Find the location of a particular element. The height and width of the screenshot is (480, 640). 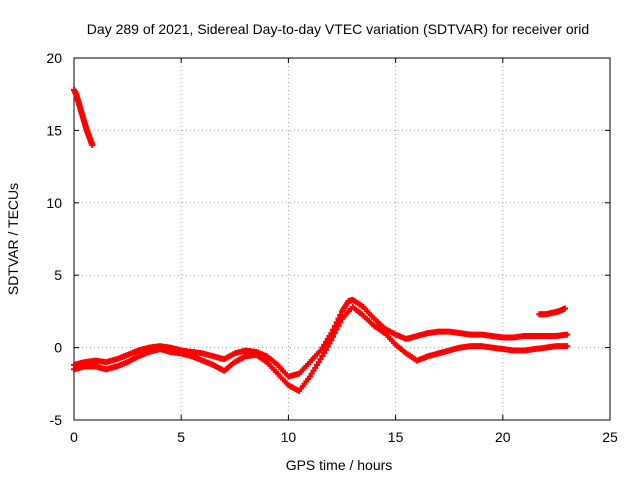

x-tick-label: 20 is located at coordinates (503, 437).